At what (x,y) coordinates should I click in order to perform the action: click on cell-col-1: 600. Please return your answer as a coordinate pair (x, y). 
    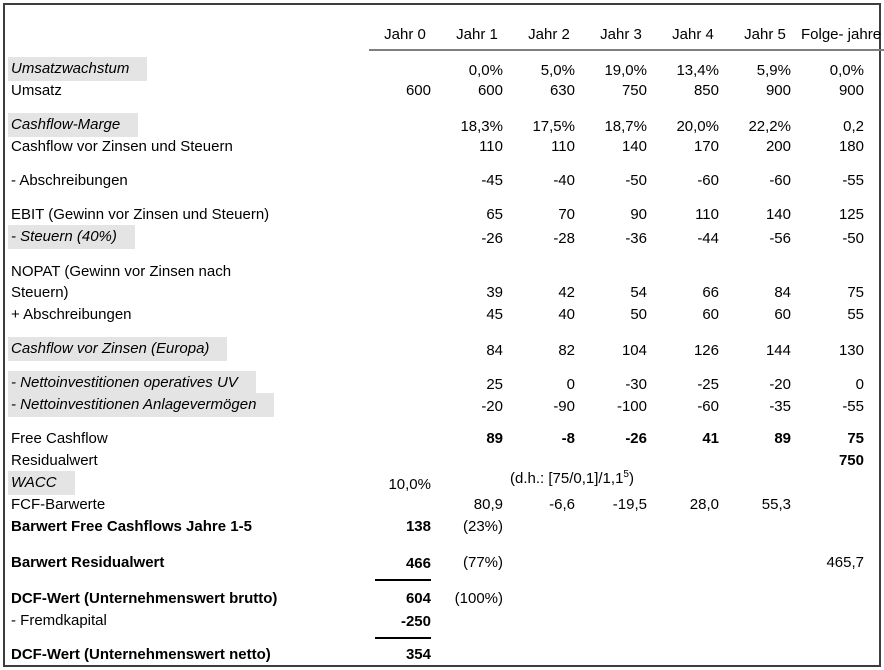
    Looking at the image, I should click on (477, 90).